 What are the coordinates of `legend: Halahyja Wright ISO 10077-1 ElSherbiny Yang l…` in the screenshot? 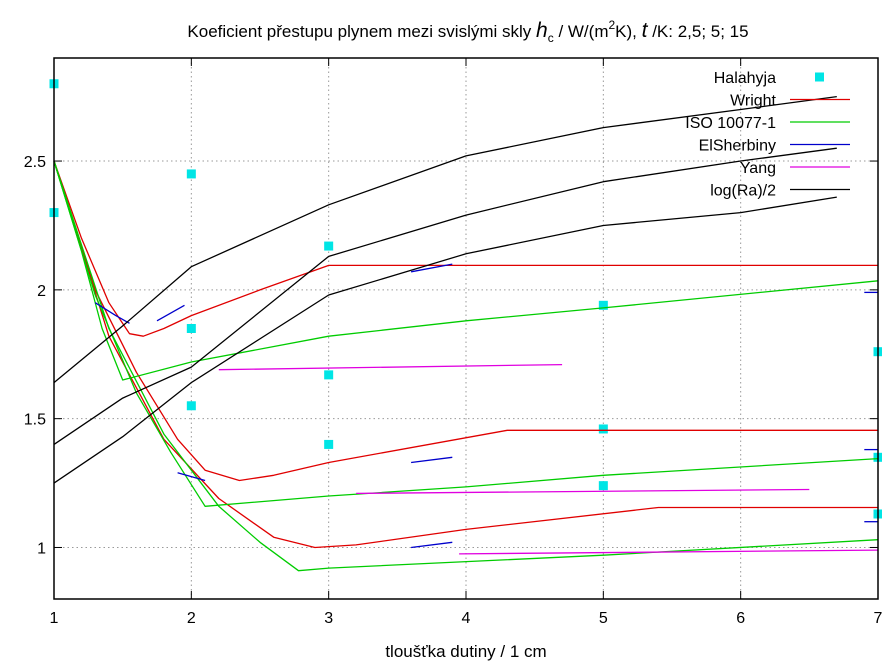 It's located at (767, 135).